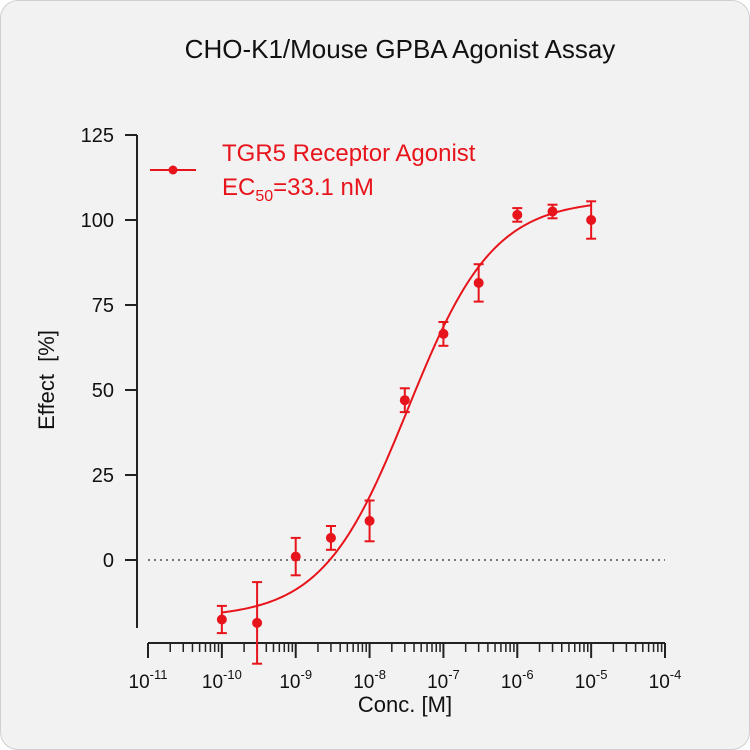  I want to click on legend-ec50-prefix: EC, so click(238, 187).